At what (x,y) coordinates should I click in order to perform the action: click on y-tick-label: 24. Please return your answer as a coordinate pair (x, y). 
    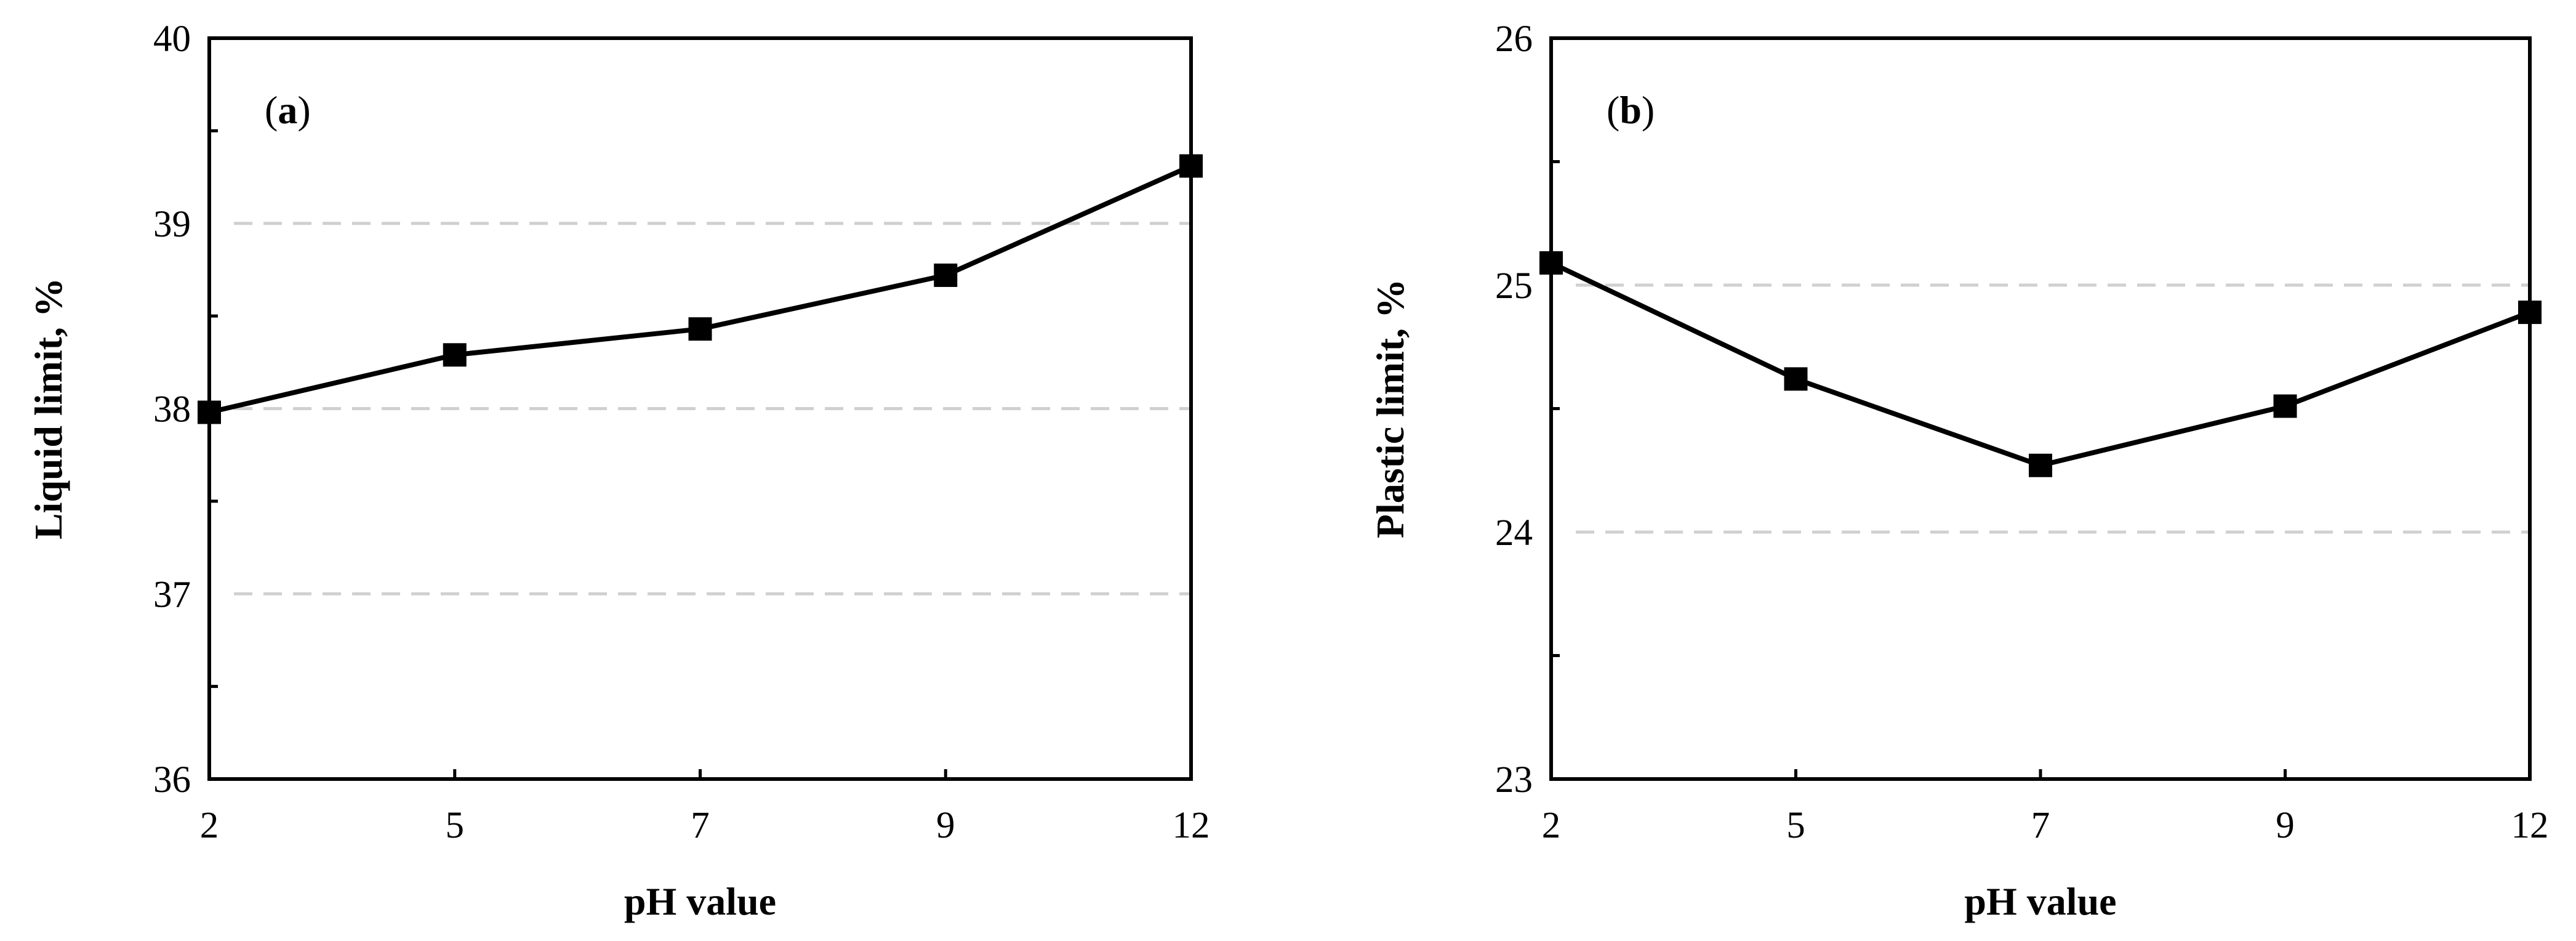
    Looking at the image, I should click on (1514, 533).